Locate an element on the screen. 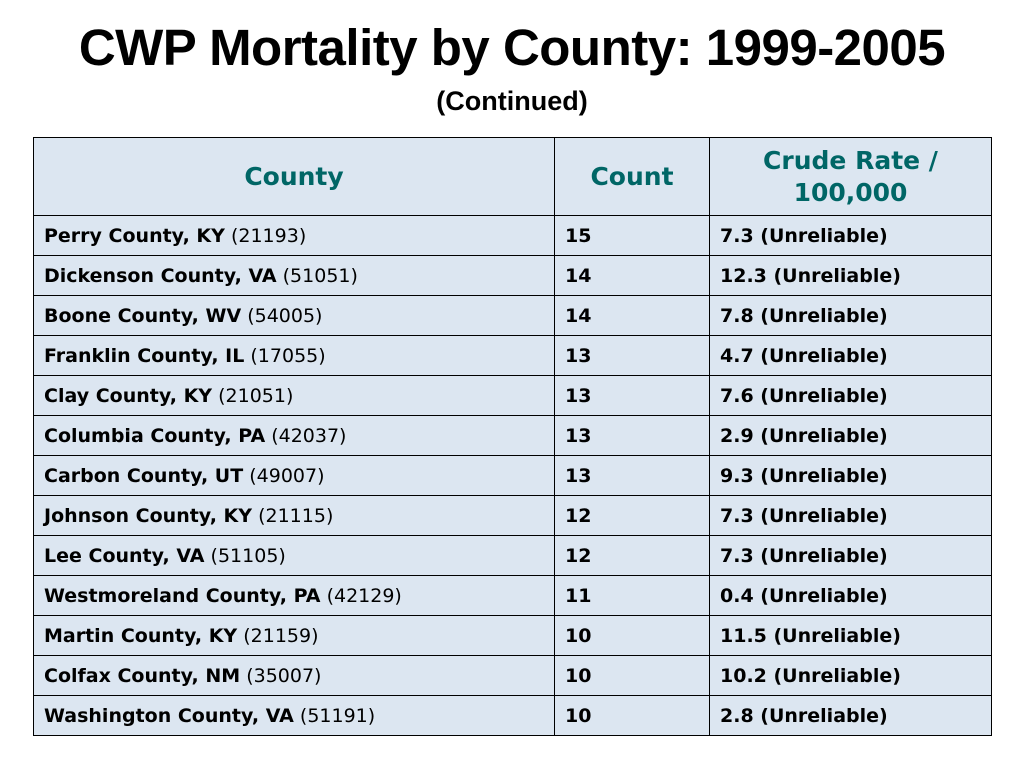 The image size is (1024, 768). county-name: Carbon County, UT is located at coordinates (144, 475).